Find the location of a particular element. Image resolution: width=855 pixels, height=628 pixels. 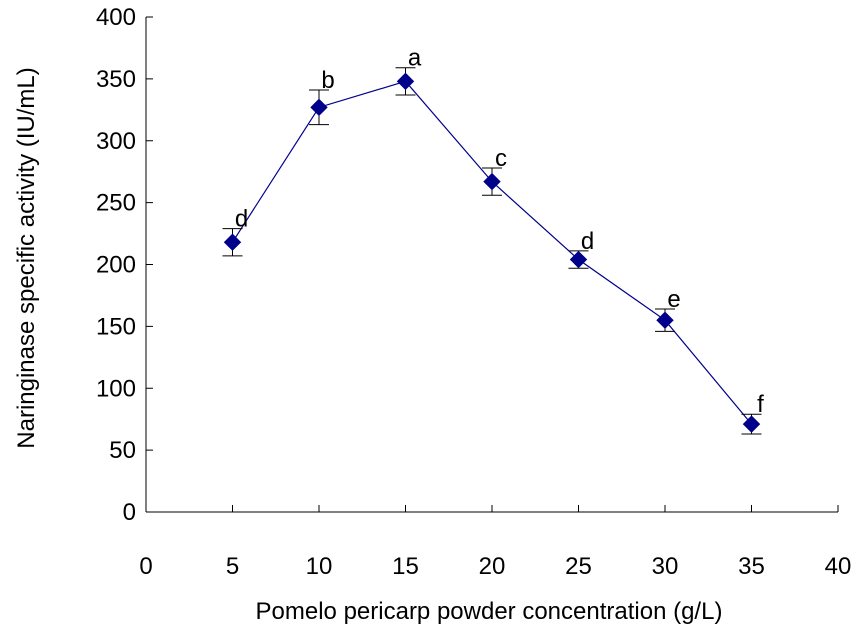

x-tick-label: 10 is located at coordinates (319, 566).